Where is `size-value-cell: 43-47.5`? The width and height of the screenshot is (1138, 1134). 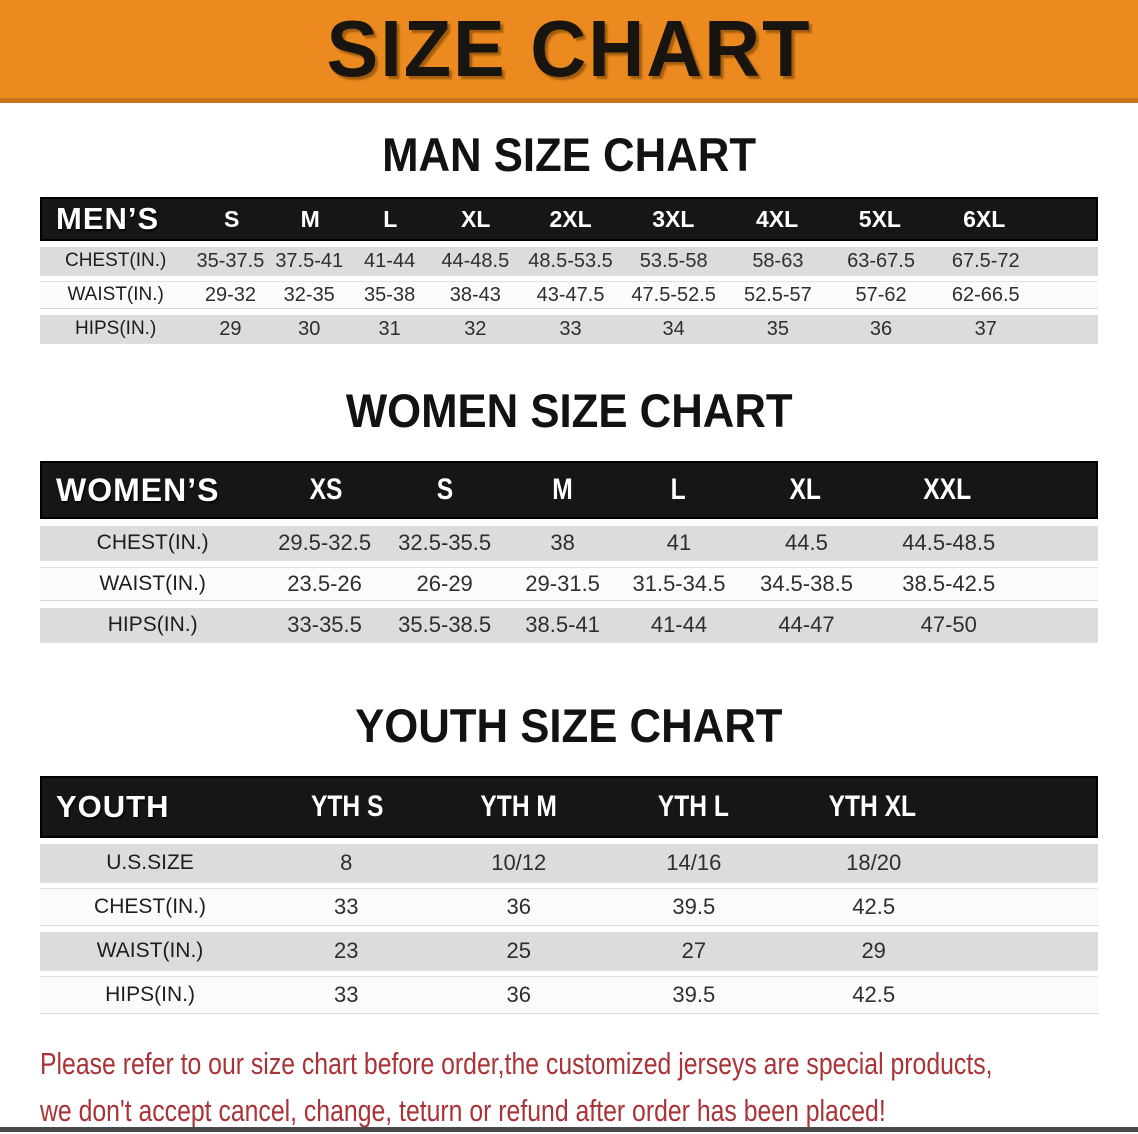
size-value-cell: 43-47.5 is located at coordinates (570, 294).